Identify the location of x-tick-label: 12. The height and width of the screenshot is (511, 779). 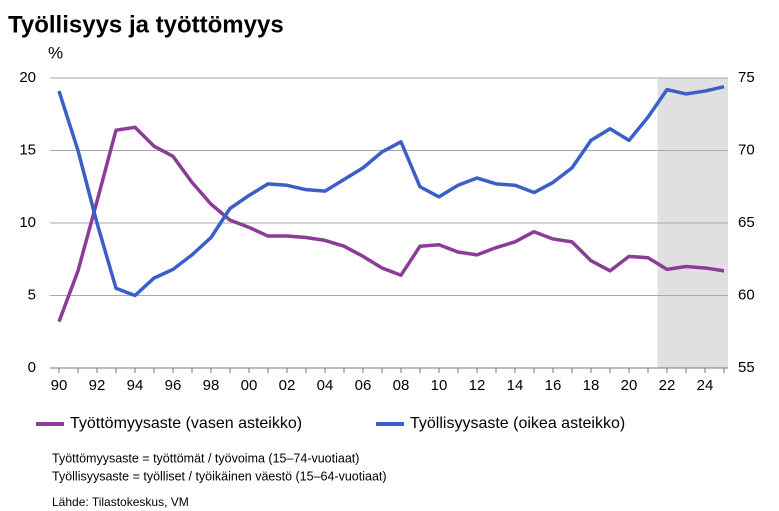
(477, 385).